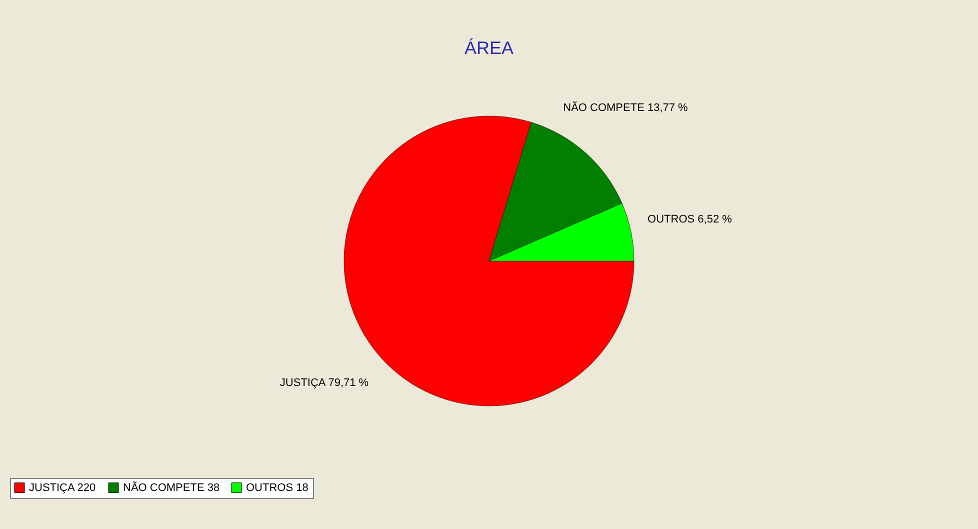 The image size is (978, 529). What do you see at coordinates (277, 488) in the screenshot?
I see `legend-label: OUTROS 18` at bounding box center [277, 488].